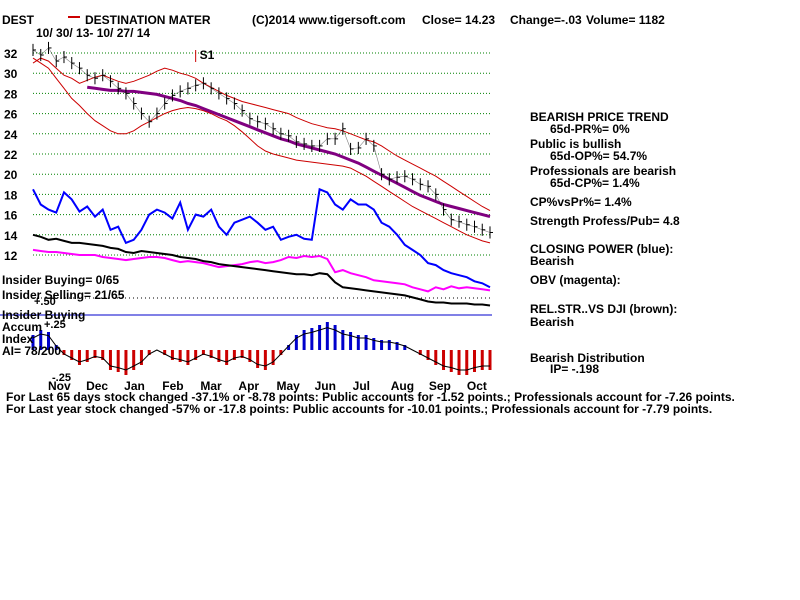  What do you see at coordinates (587, 358) in the screenshot?
I see `distribution-label: Bearish Distribution` at bounding box center [587, 358].